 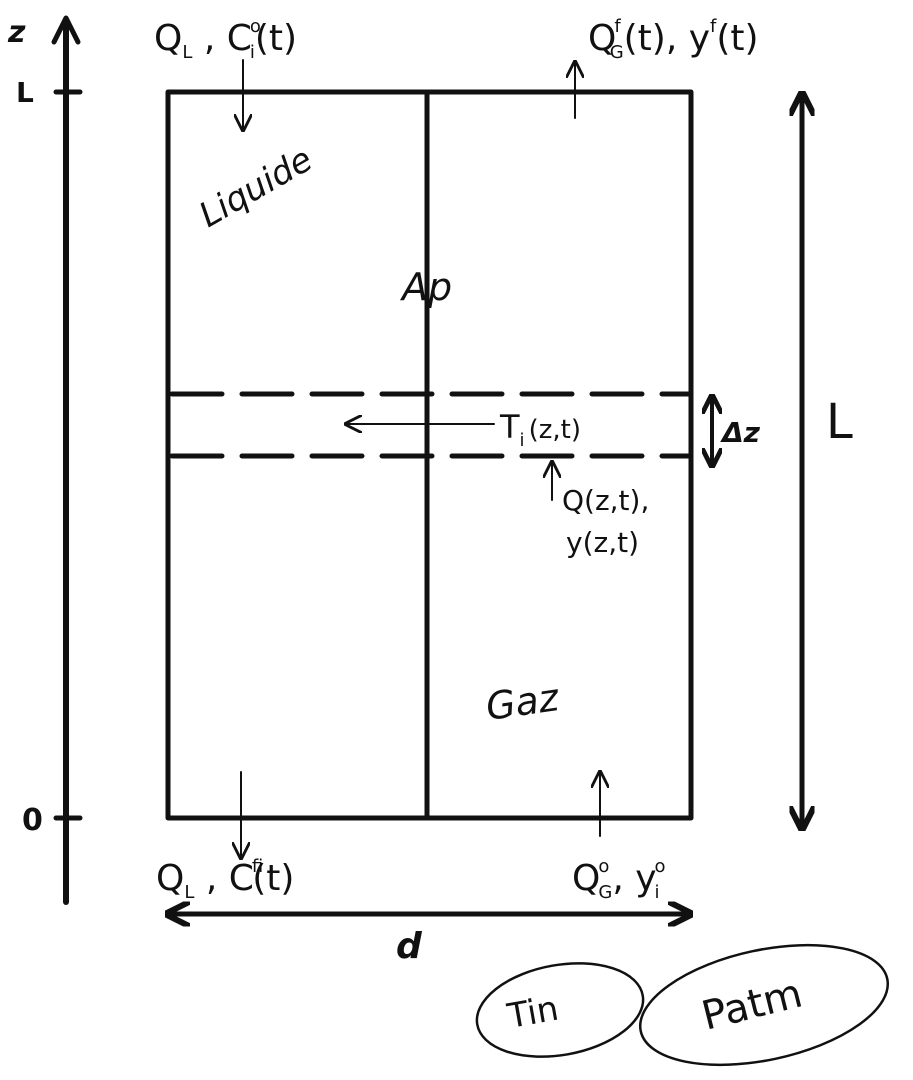 I want to click on gas-region-label: Gaz, so click(x=522, y=702).